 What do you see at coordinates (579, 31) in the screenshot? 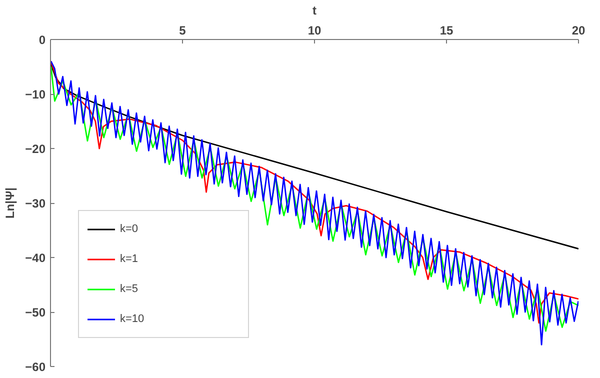
I see `x-tick-label: 20` at bounding box center [579, 31].